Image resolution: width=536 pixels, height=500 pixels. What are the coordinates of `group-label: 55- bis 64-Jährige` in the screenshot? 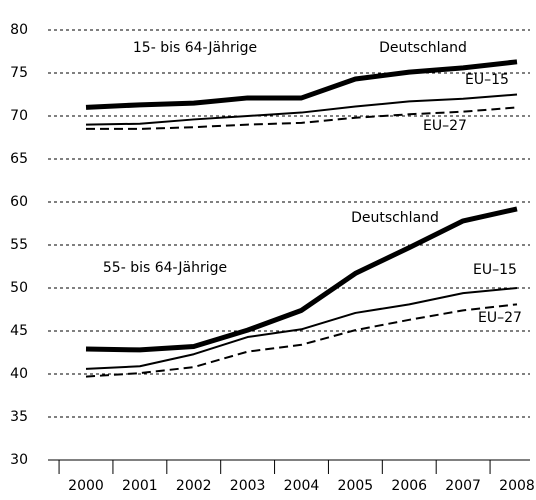 It's located at (165, 268).